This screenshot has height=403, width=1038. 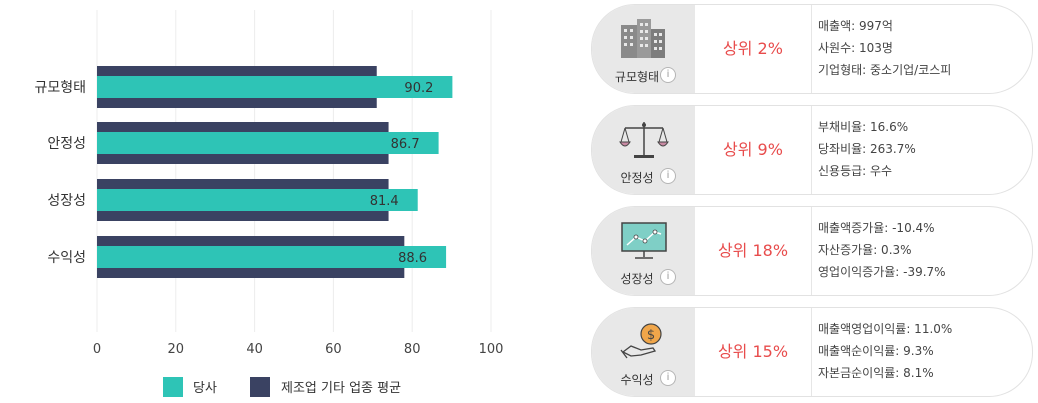 I want to click on card-icon-area: $ 수익성 i, so click(x=643, y=352).